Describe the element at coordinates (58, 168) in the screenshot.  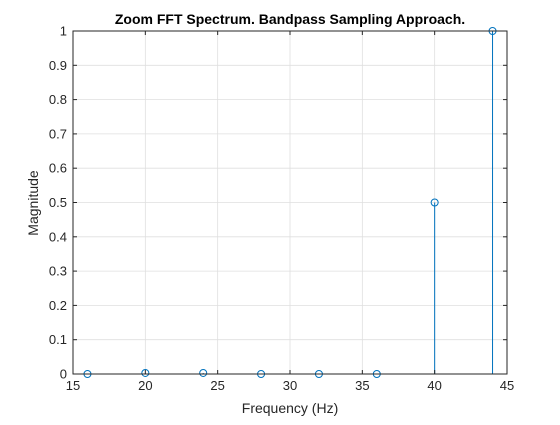
I see `y-tick-label: 0.6` at that location.